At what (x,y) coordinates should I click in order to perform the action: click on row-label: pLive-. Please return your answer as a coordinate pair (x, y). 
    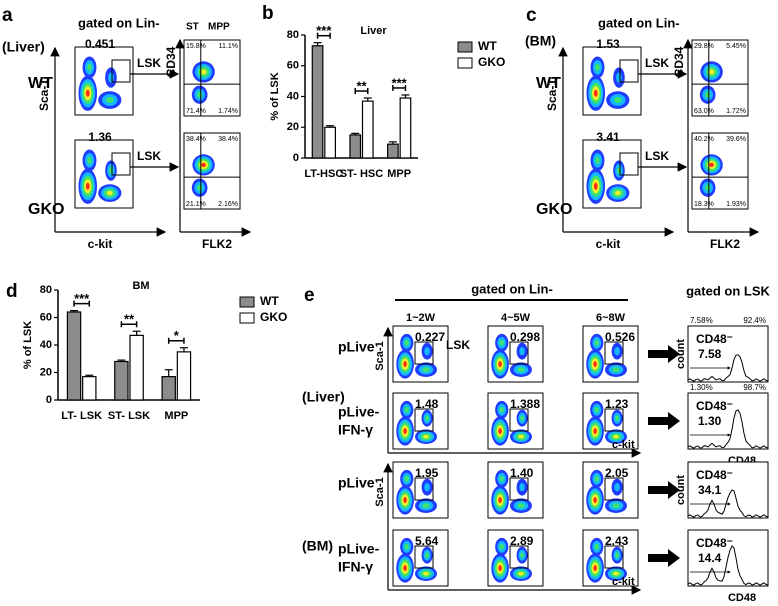
    Looking at the image, I should click on (359, 549).